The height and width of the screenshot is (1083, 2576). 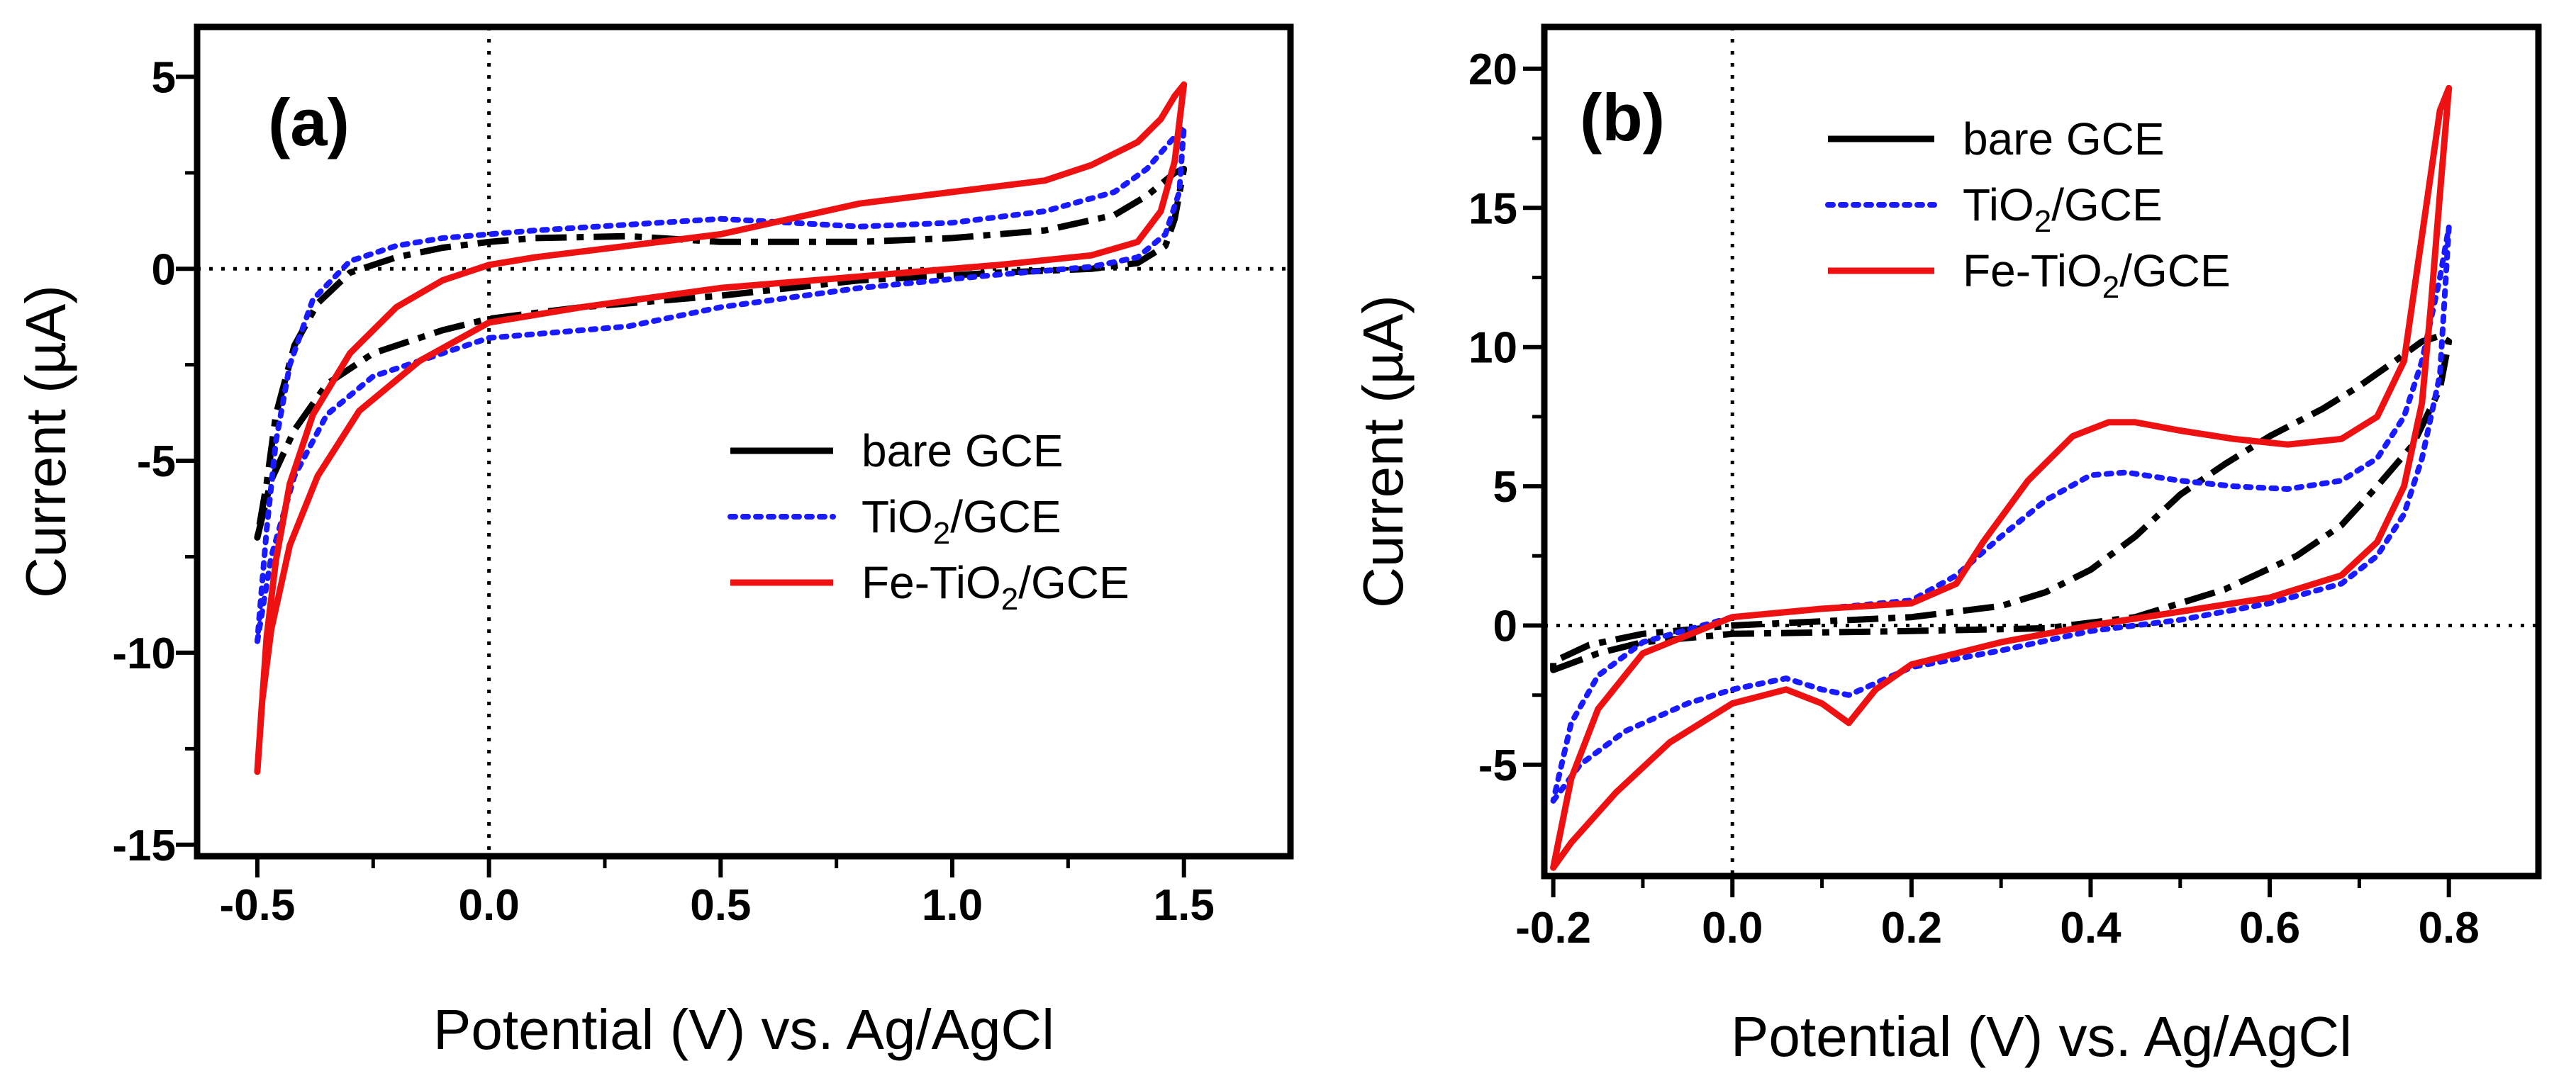 What do you see at coordinates (2269, 929) in the screenshot?
I see `x-tick-label: 0.6` at bounding box center [2269, 929].